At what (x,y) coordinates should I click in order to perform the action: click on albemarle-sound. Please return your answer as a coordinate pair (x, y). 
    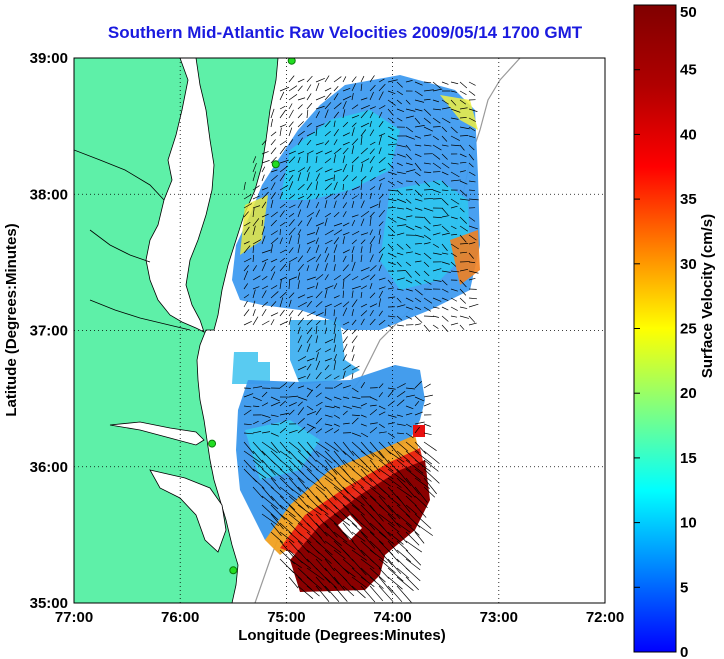
    Looking at the image, I should click on (157, 433).